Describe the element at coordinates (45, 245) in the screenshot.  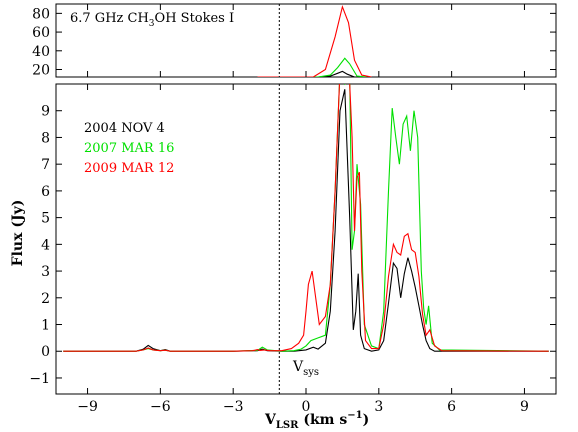
I see `bot-y-tick-label: 4` at that location.